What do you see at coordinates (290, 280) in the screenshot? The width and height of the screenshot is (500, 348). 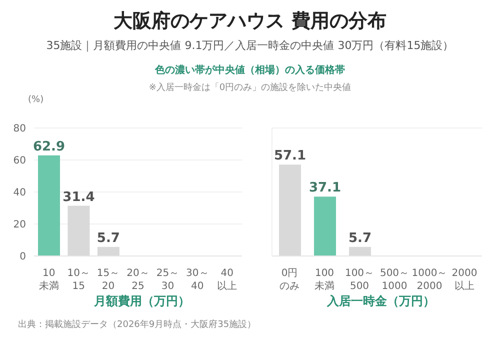 I see `x-tick-label: 0円のみ` at bounding box center [290, 280].